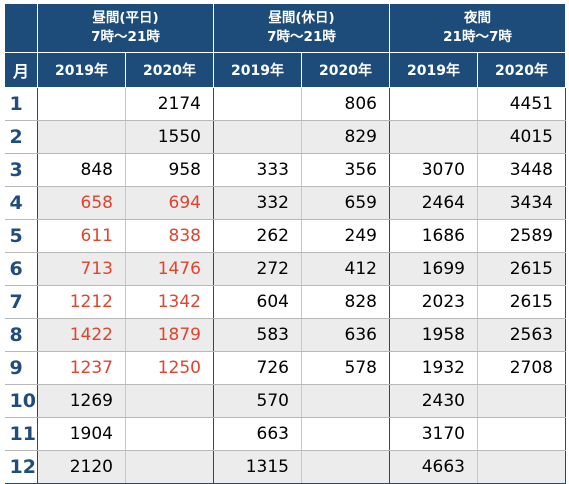 This screenshot has height=484, width=569. What do you see at coordinates (521, 137) in the screenshot?
I see `value-cell: 4015` at bounding box center [521, 137].